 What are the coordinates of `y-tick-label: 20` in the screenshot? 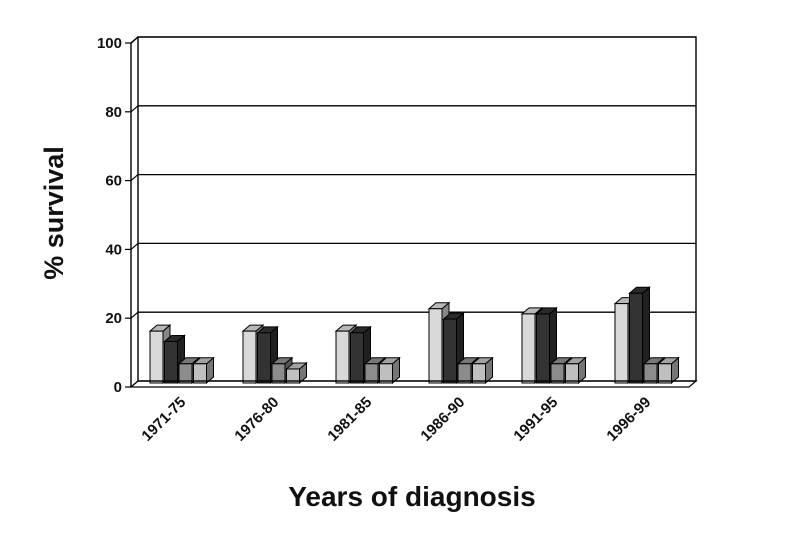 It's located at (113, 318).